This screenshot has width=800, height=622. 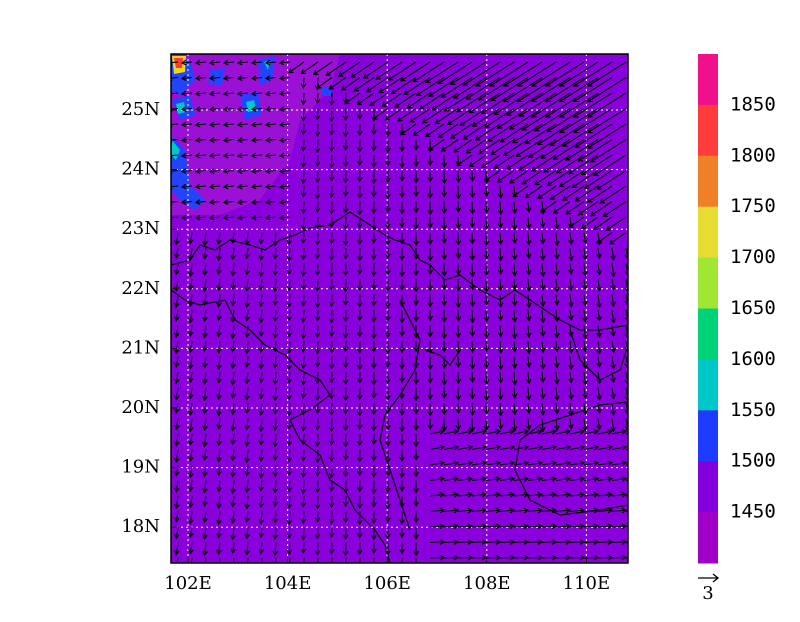 What do you see at coordinates (753, 359) in the screenshot?
I see `colorbar-label: 1600` at bounding box center [753, 359].